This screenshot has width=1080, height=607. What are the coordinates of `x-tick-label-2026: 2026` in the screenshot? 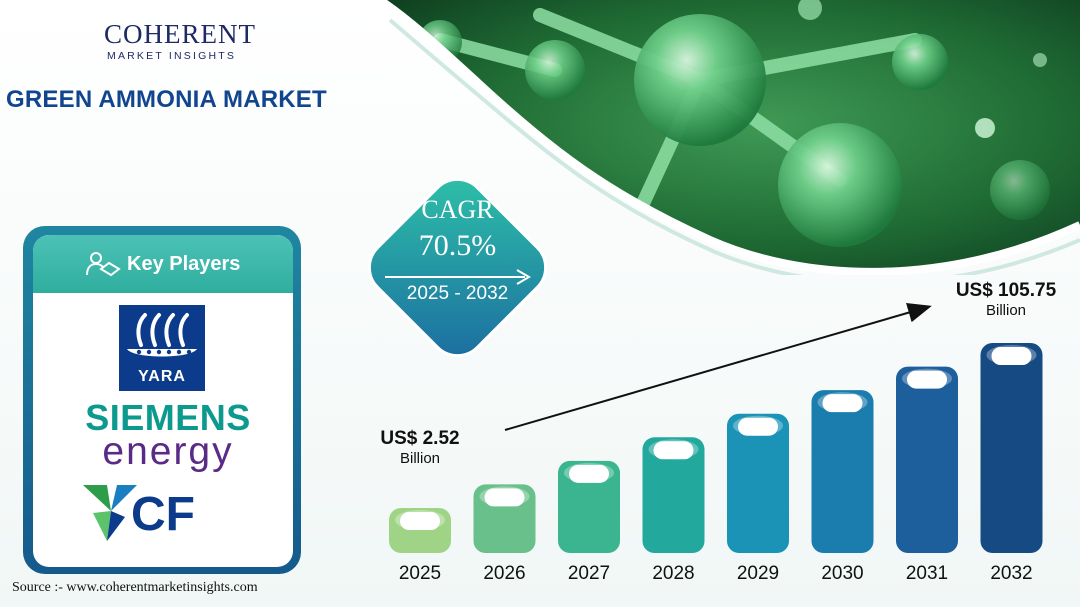 It's located at (504, 573).